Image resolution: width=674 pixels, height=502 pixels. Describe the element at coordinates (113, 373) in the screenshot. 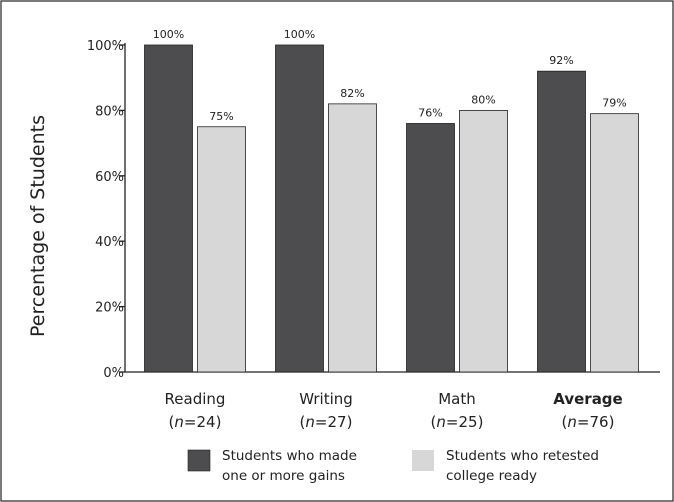

I see `y-tick-label-0: 0%` at that location.